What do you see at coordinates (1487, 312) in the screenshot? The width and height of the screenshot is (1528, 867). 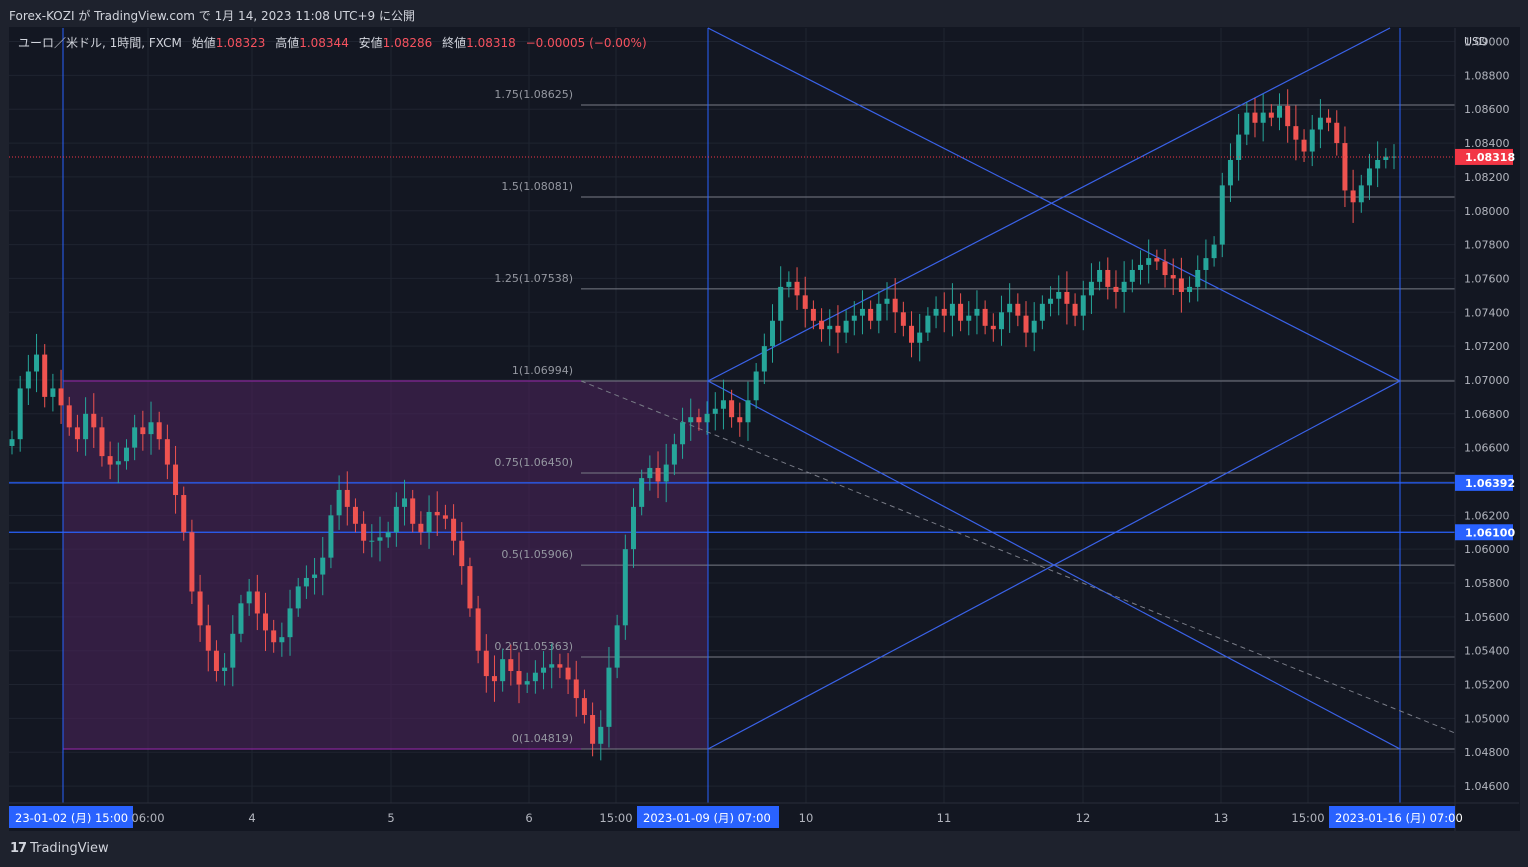 I see `price-tick-label: 1.07400` at bounding box center [1487, 312].